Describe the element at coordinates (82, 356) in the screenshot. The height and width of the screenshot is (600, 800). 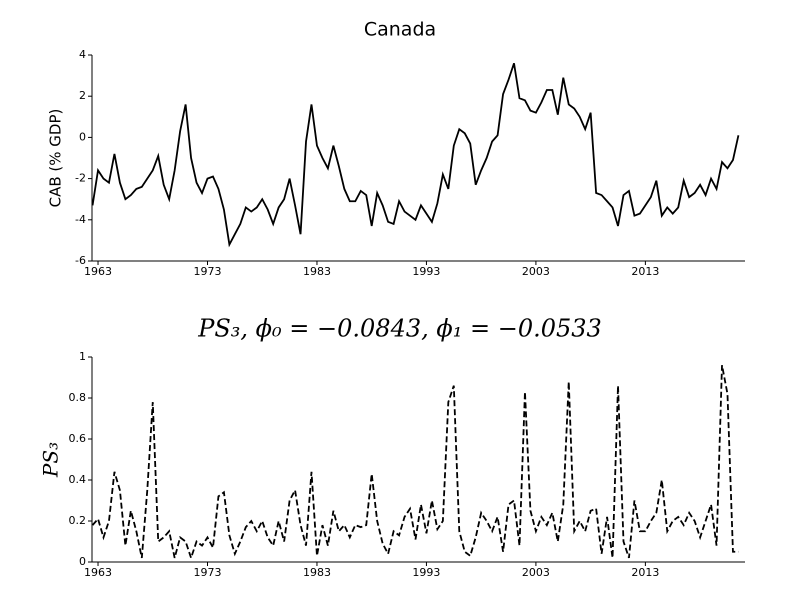
I see `y-tick-label: 1` at that location.